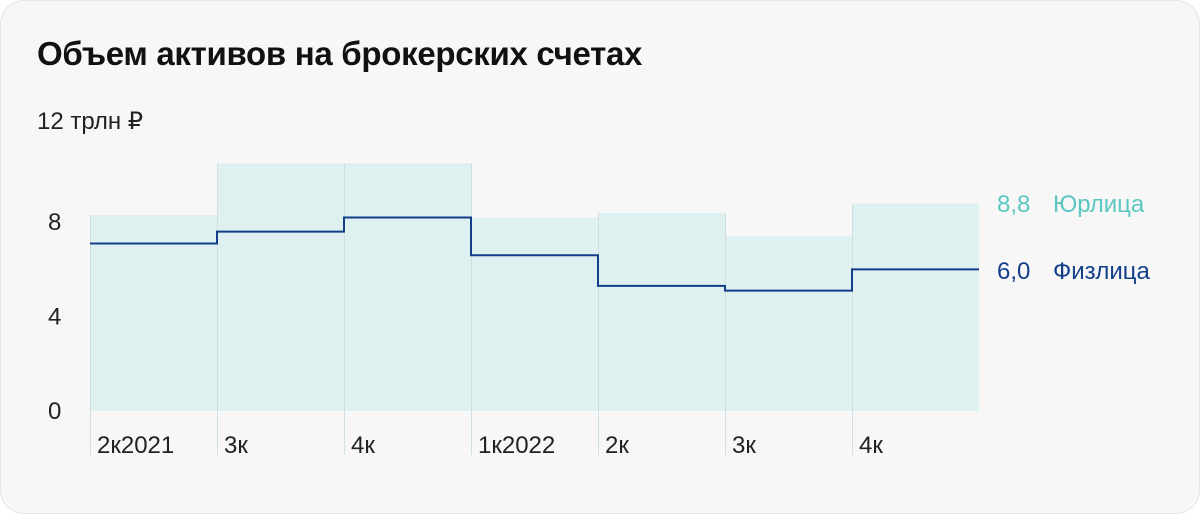  I want to click on individuals-series-label: Физлица, so click(1102, 271).